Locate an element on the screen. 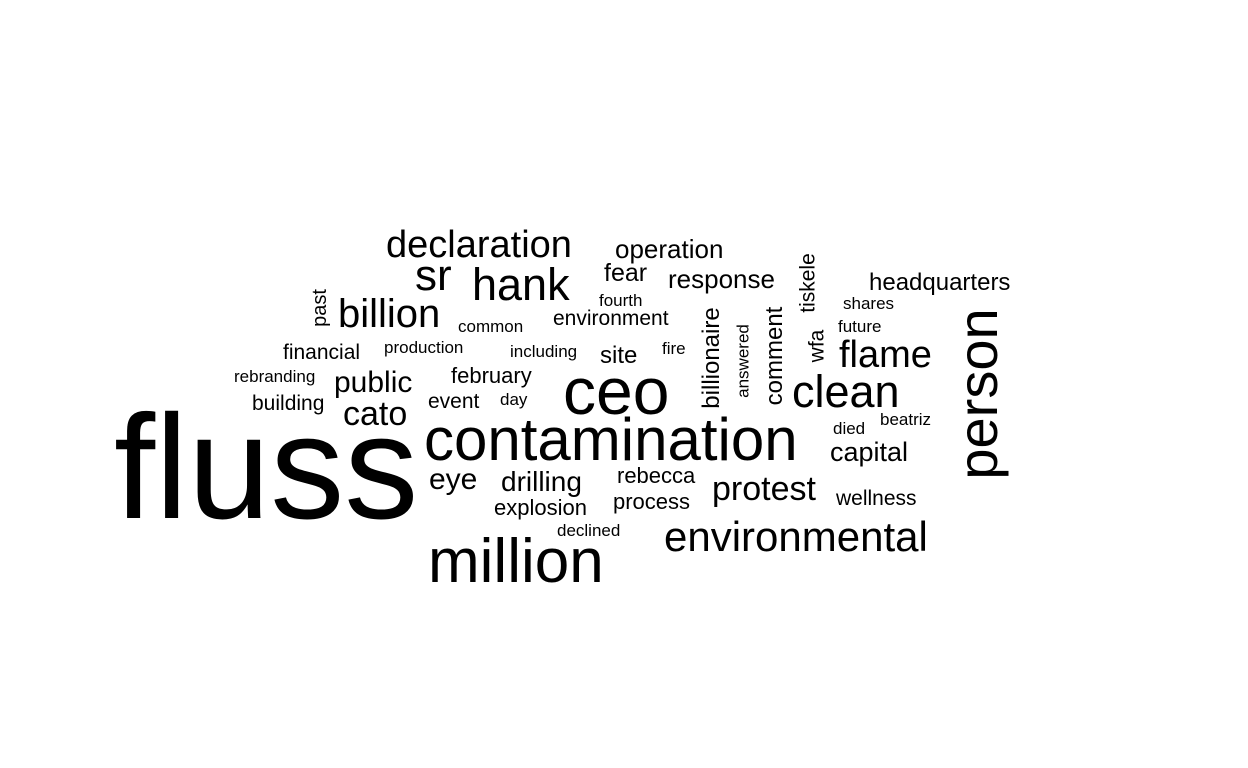 The height and width of the screenshot is (768, 1248). word-answered: answered is located at coordinates (743, 361).